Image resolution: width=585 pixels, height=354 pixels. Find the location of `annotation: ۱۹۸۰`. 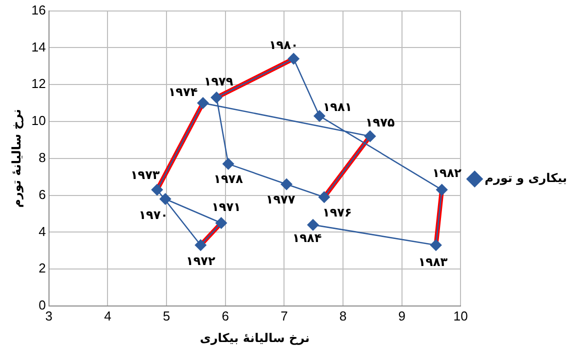

annotation: ۱۹۸۰ is located at coordinates (283, 45).